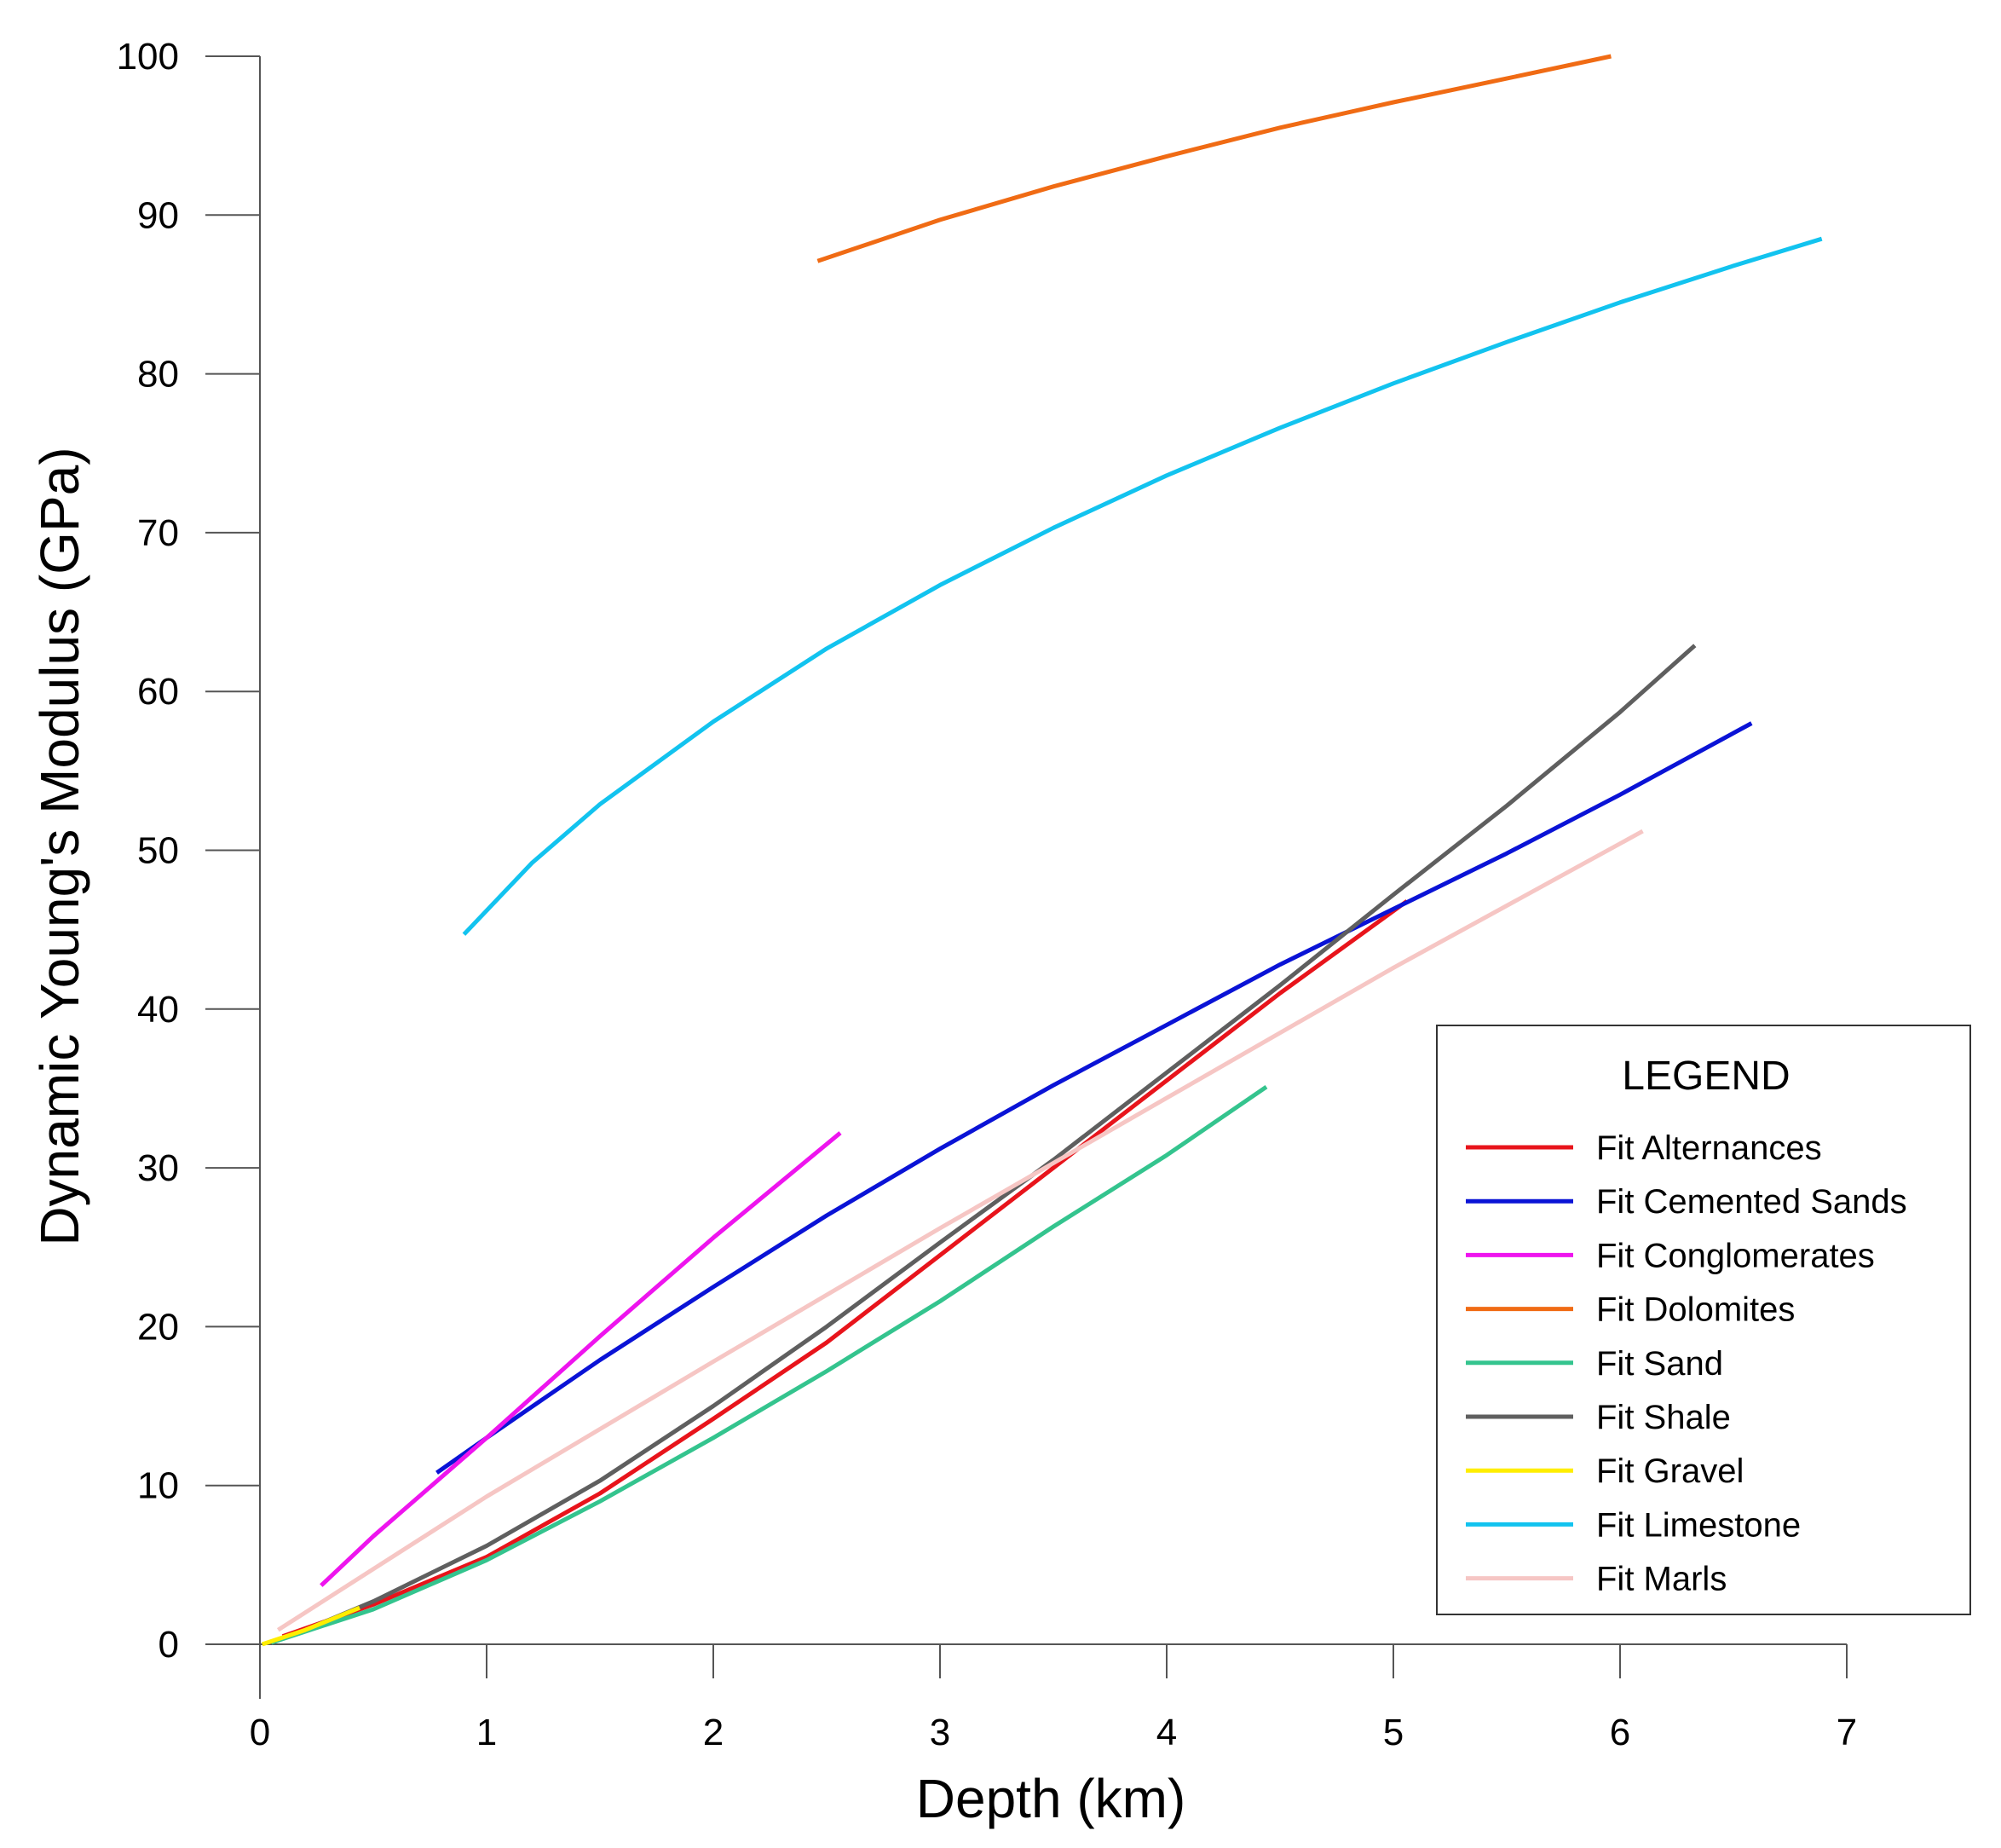 The height and width of the screenshot is (1848, 2001). Describe the element at coordinates (1751, 1202) in the screenshot. I see `legend-label-fit-cemented-sands: Fit Cemented Sands` at that location.